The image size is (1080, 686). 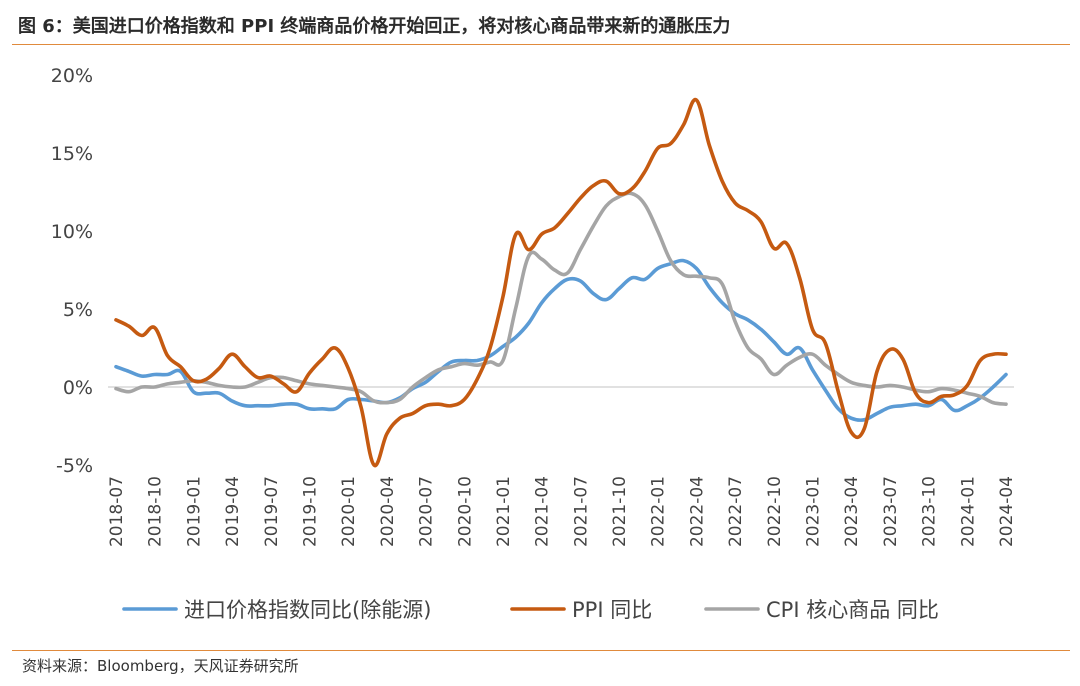 I want to click on y-tick-label: 20%, so click(x=72, y=76).